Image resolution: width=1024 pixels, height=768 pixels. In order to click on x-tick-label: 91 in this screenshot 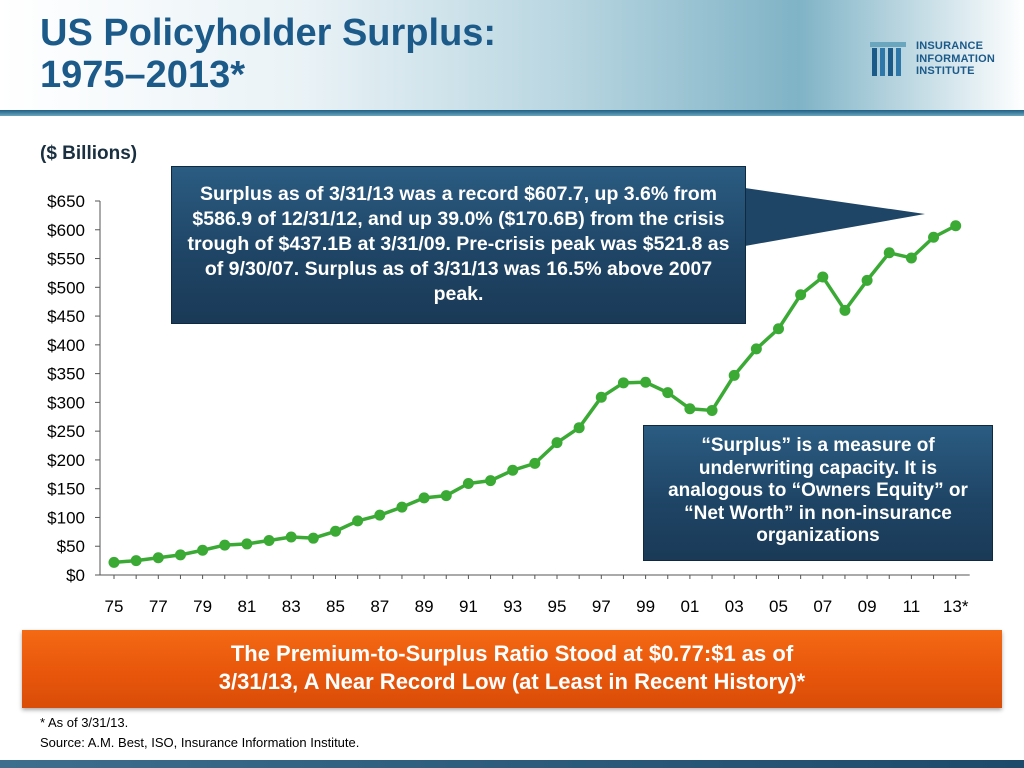, I will do `click(468, 606)`.